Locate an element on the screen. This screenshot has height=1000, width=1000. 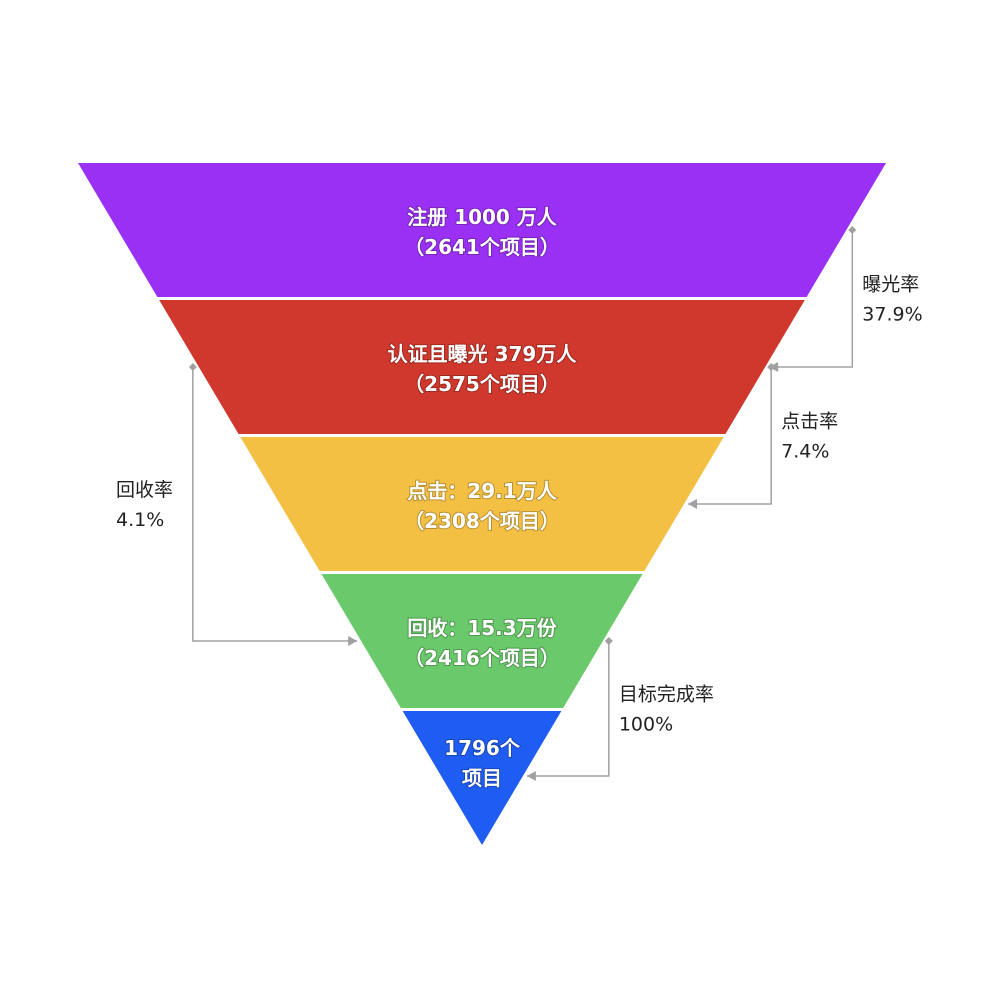
conversion-4-connector is located at coordinates (568, 709).